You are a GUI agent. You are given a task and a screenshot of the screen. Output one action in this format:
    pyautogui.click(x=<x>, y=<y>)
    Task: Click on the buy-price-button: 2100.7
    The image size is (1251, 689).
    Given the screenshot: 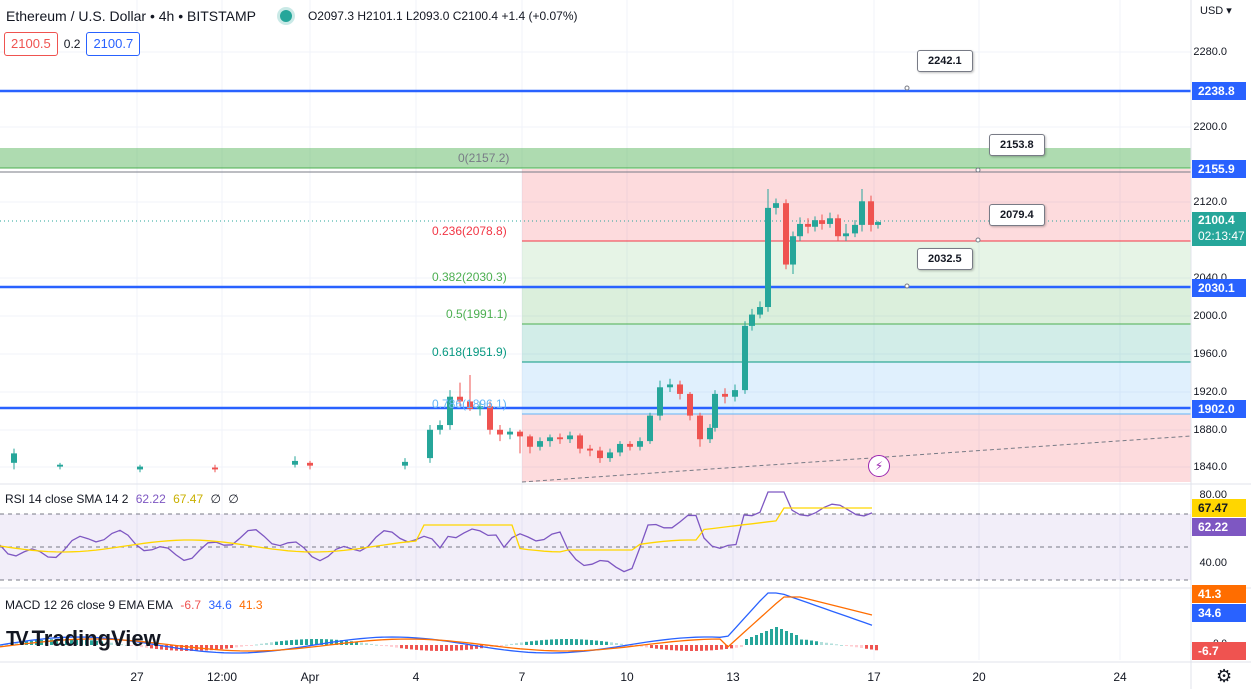 What is the action you would take?
    pyautogui.click(x=113, y=44)
    